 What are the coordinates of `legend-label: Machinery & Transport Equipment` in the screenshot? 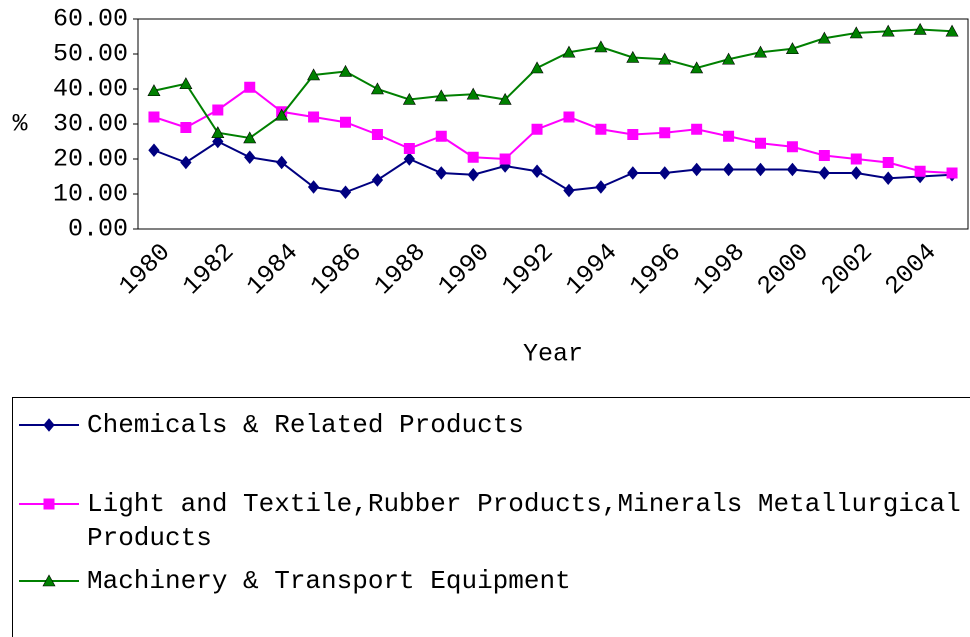 It's located at (329, 581).